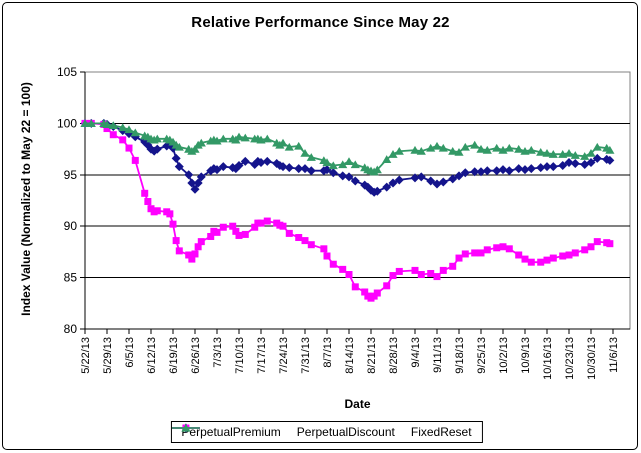 This screenshot has height=453, width=641. What do you see at coordinates (67, 72) in the screenshot?
I see `y-tick-label: 105` at bounding box center [67, 72].